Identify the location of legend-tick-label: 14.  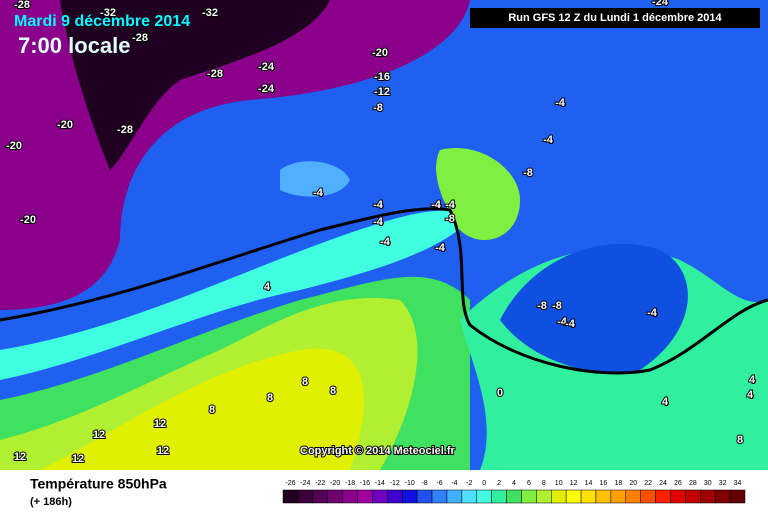
(589, 483).